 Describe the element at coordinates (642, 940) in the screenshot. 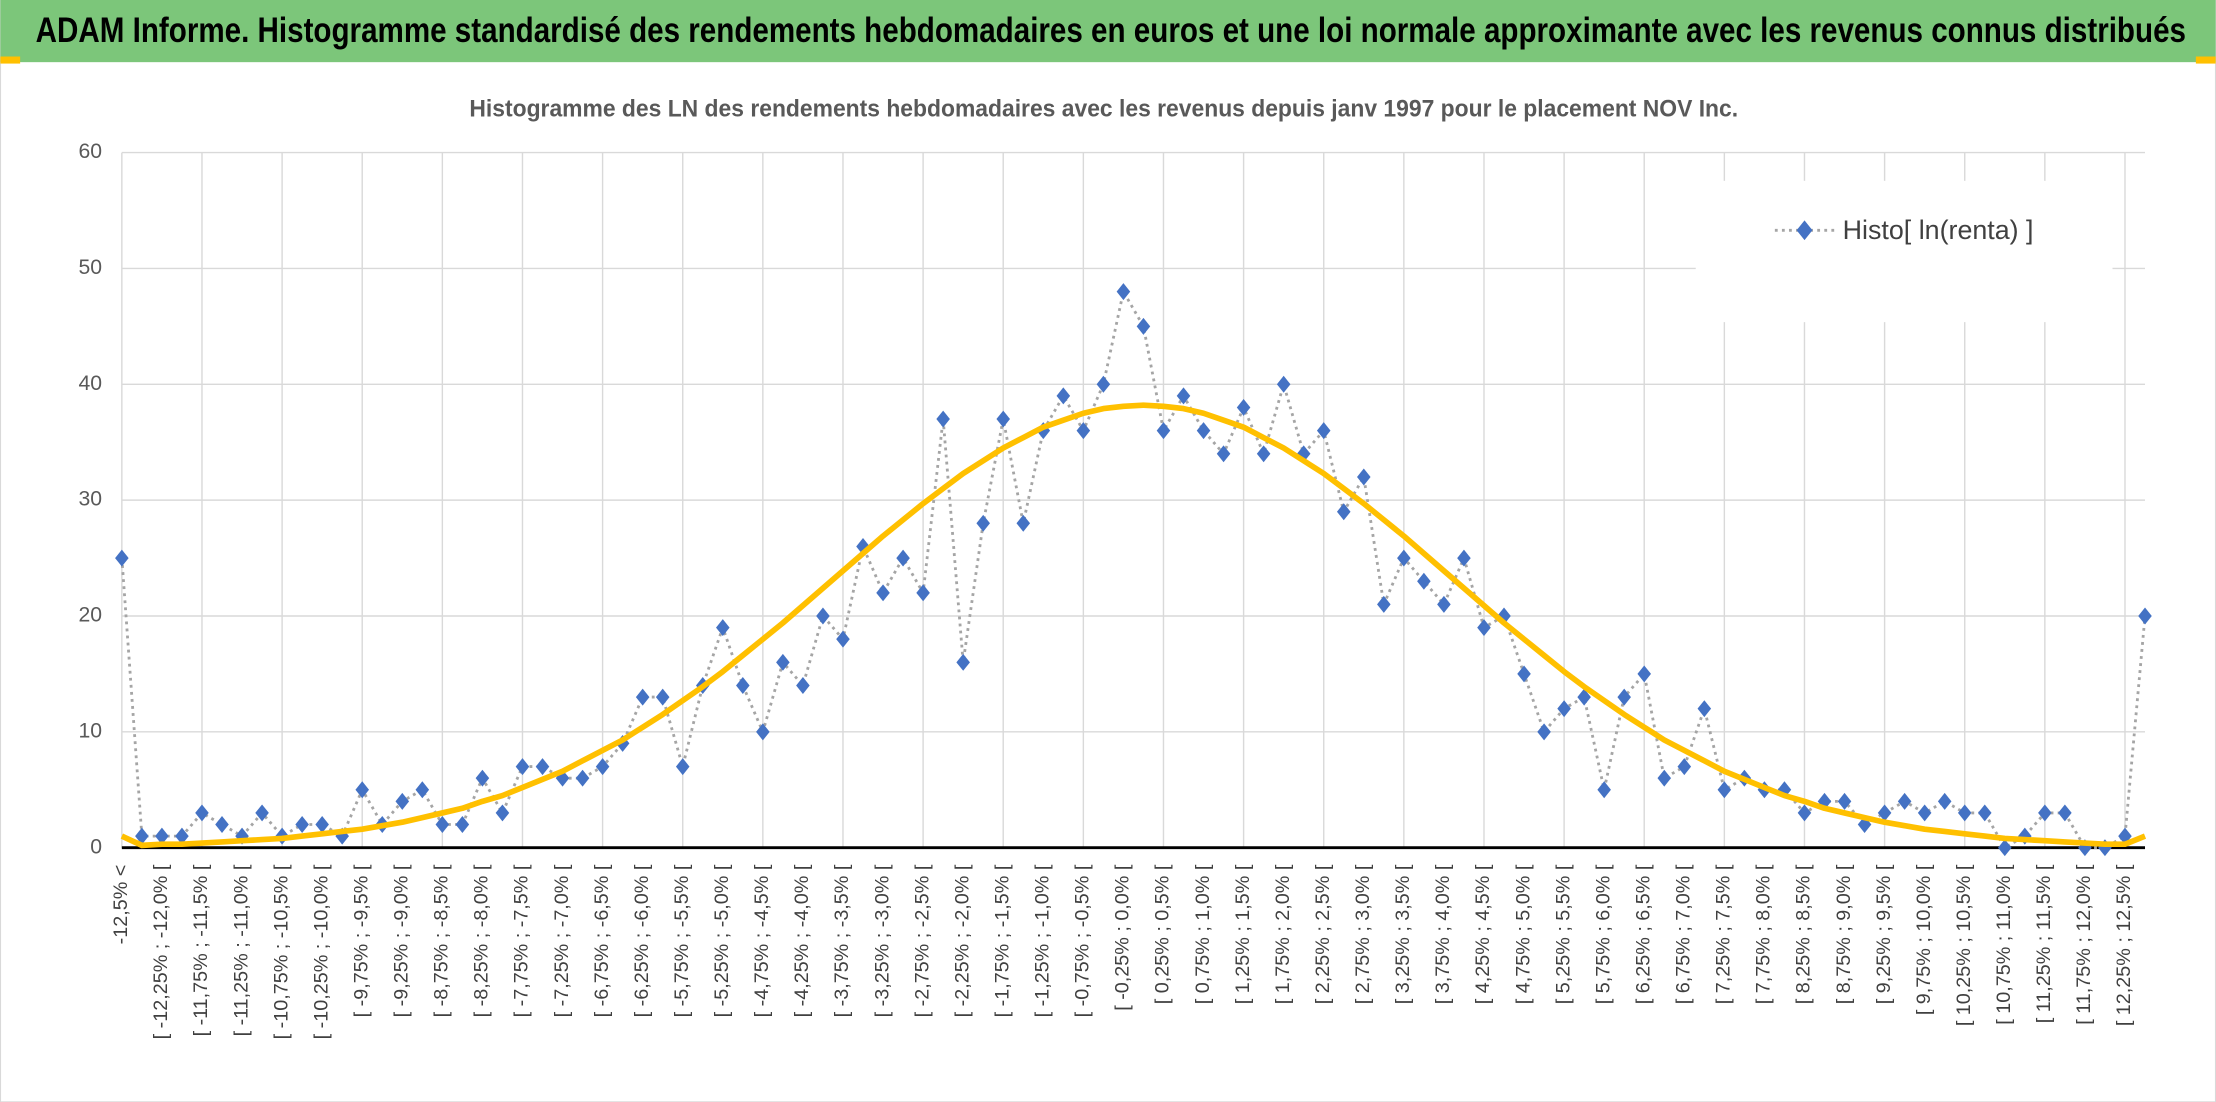

I see `x-tick-label: [ -6,25% ; -6,0% [` at that location.